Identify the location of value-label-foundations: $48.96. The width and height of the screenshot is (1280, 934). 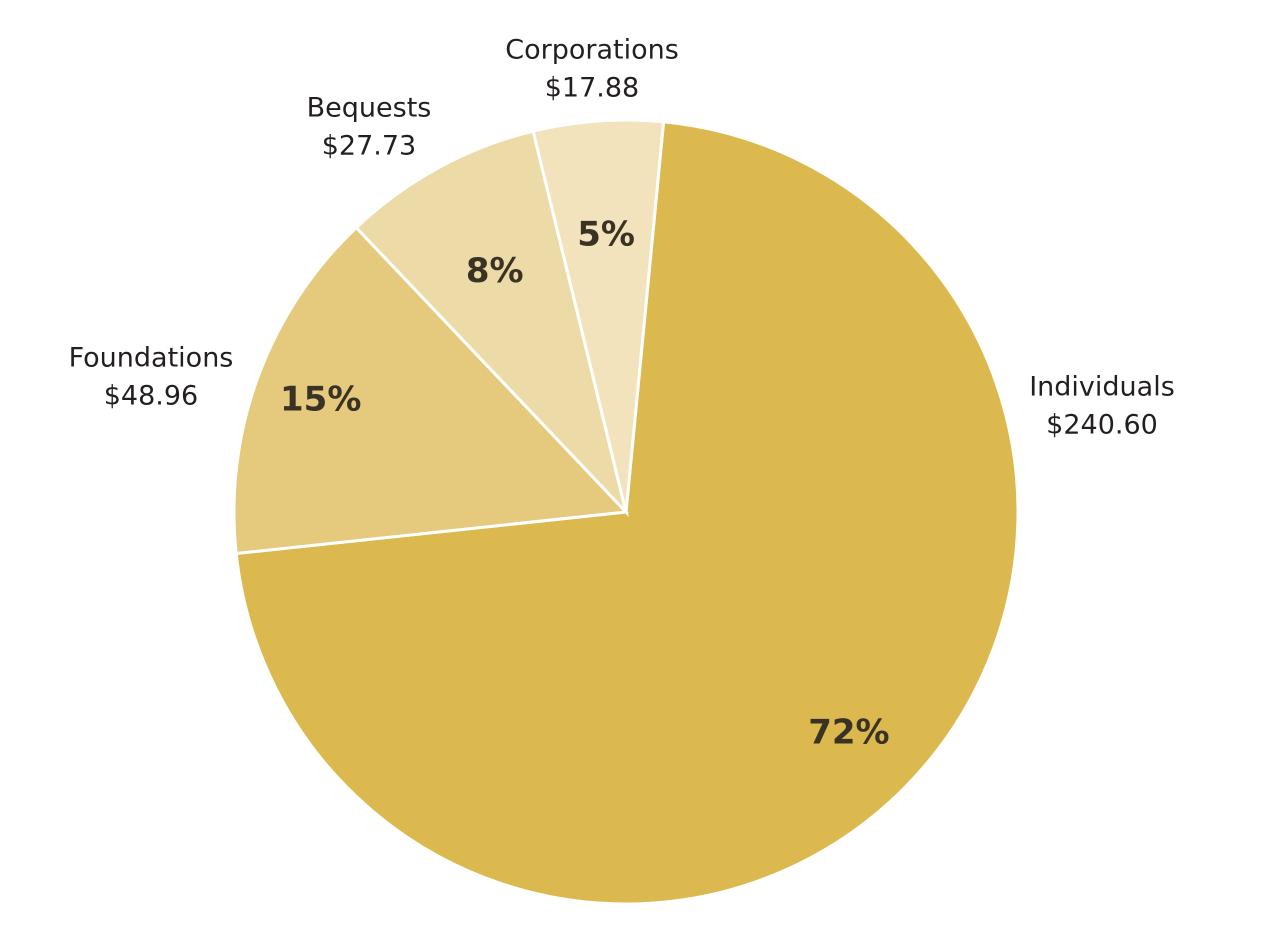
(151, 396).